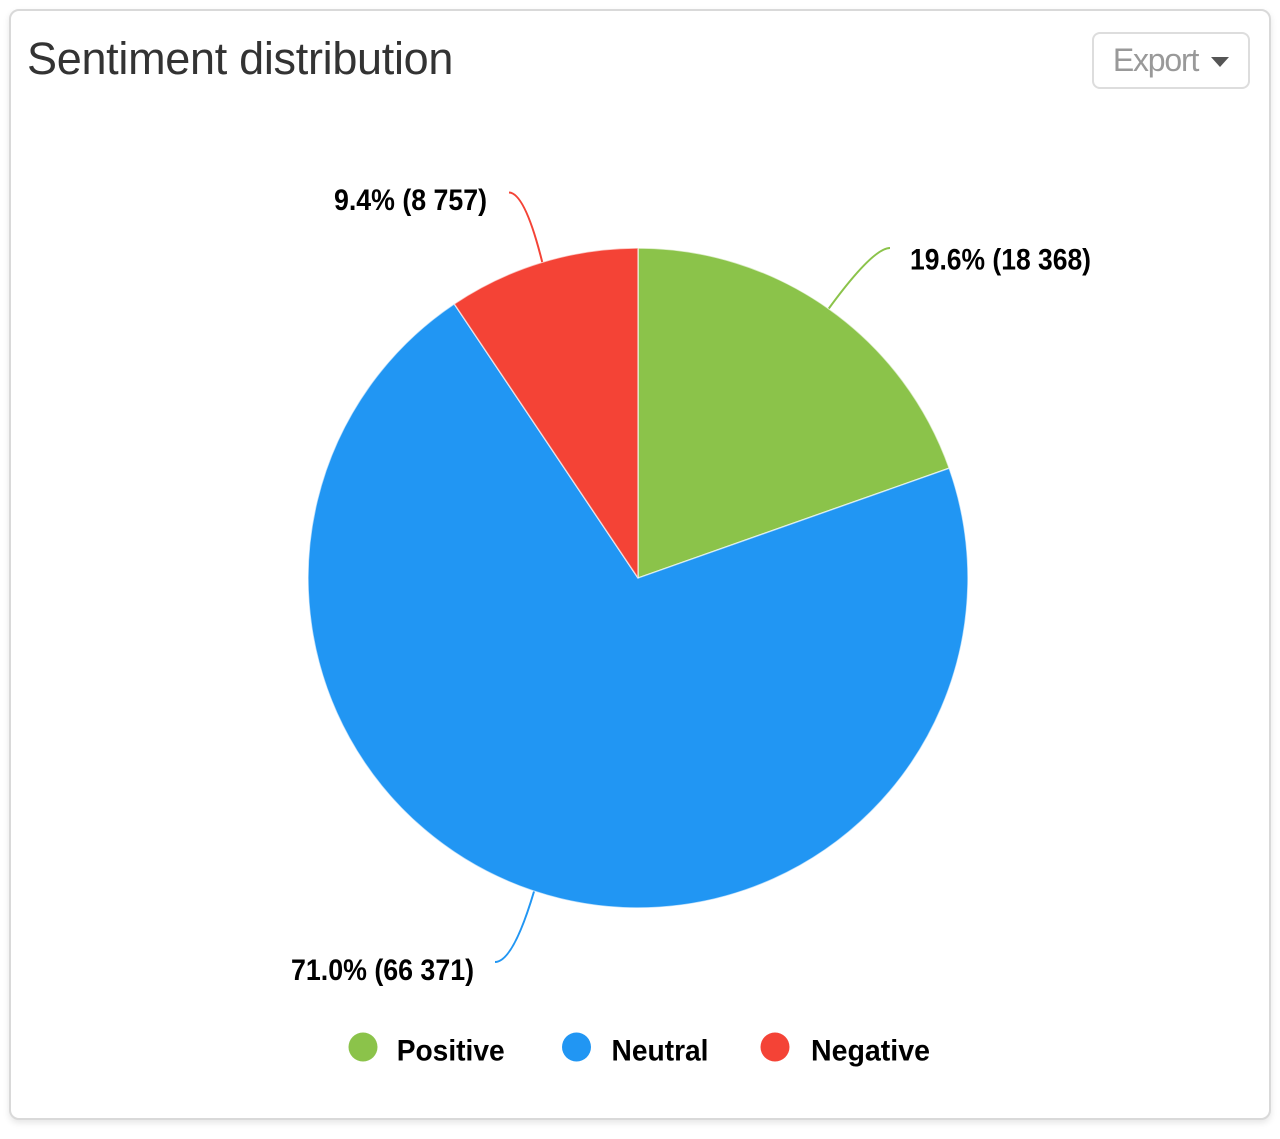 The width and height of the screenshot is (1280, 1139). Describe the element at coordinates (870, 1051) in the screenshot. I see `svg-text: Negative` at that location.